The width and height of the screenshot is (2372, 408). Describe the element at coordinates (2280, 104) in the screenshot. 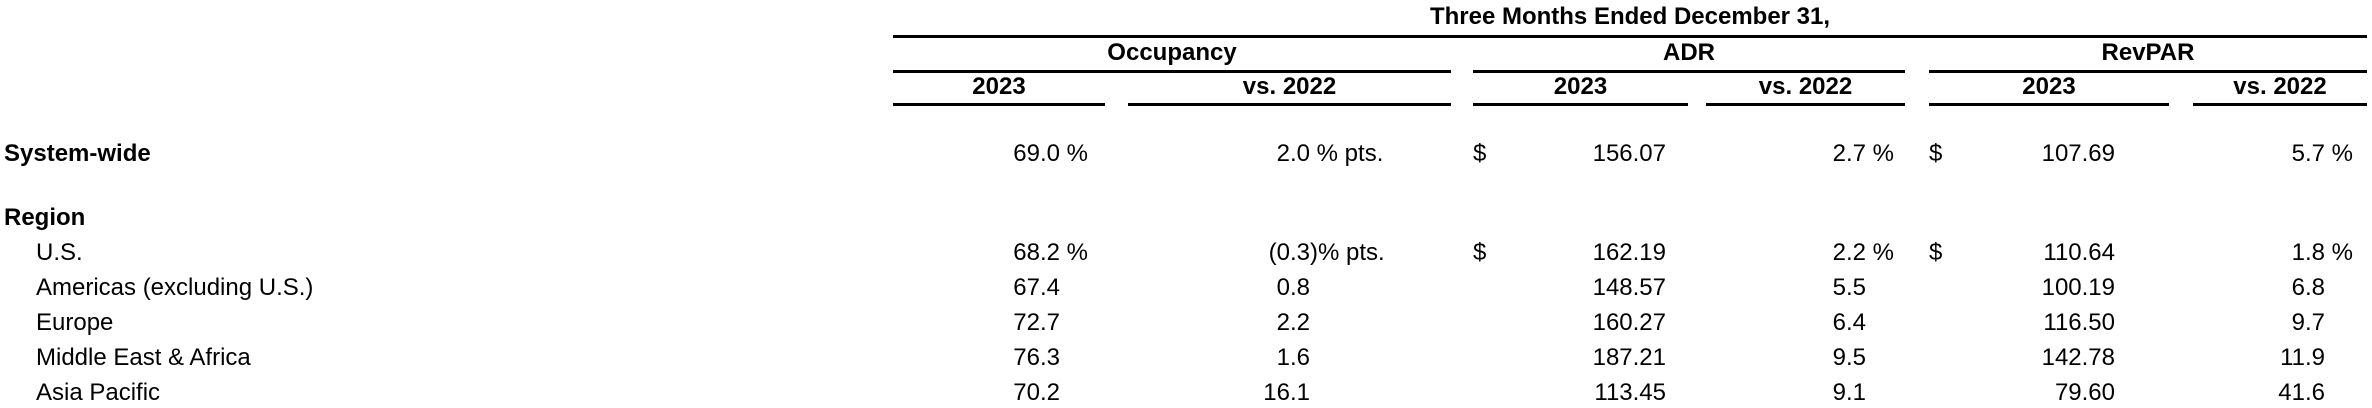

I see `revpar-vs-2022-underline` at that location.